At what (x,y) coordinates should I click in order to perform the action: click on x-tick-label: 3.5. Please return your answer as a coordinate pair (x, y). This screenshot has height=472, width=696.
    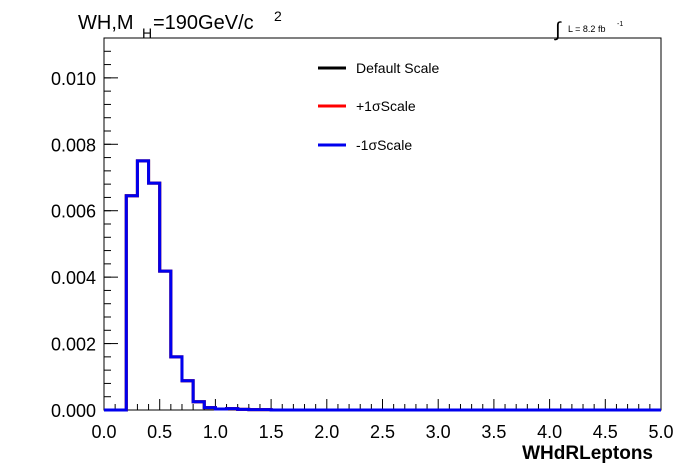
    Looking at the image, I should click on (493, 432).